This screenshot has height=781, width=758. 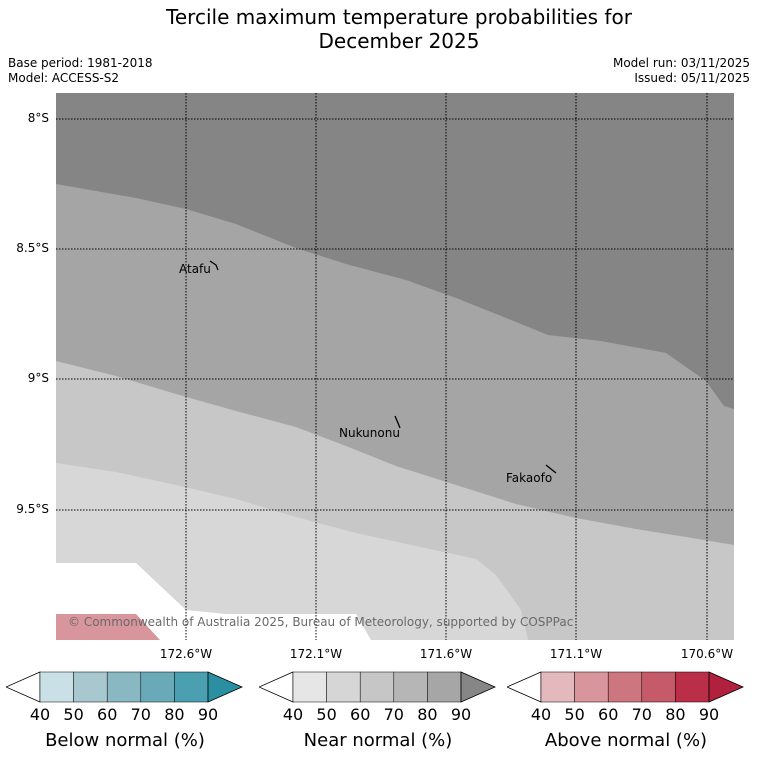 I want to click on above-normal-50-region, so click(x=108, y=627).